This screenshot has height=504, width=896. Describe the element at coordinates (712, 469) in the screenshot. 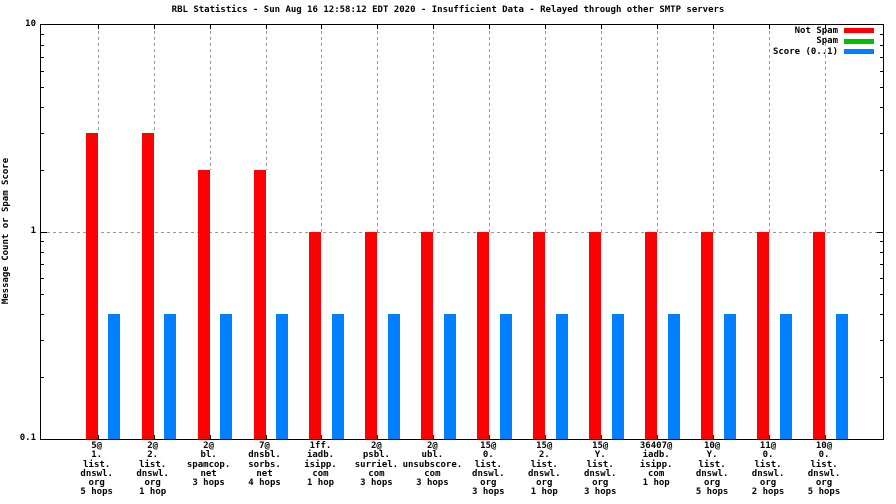

I see `x-tick-label: 10@ Y. list. dnswl. org 5 hops` at that location.